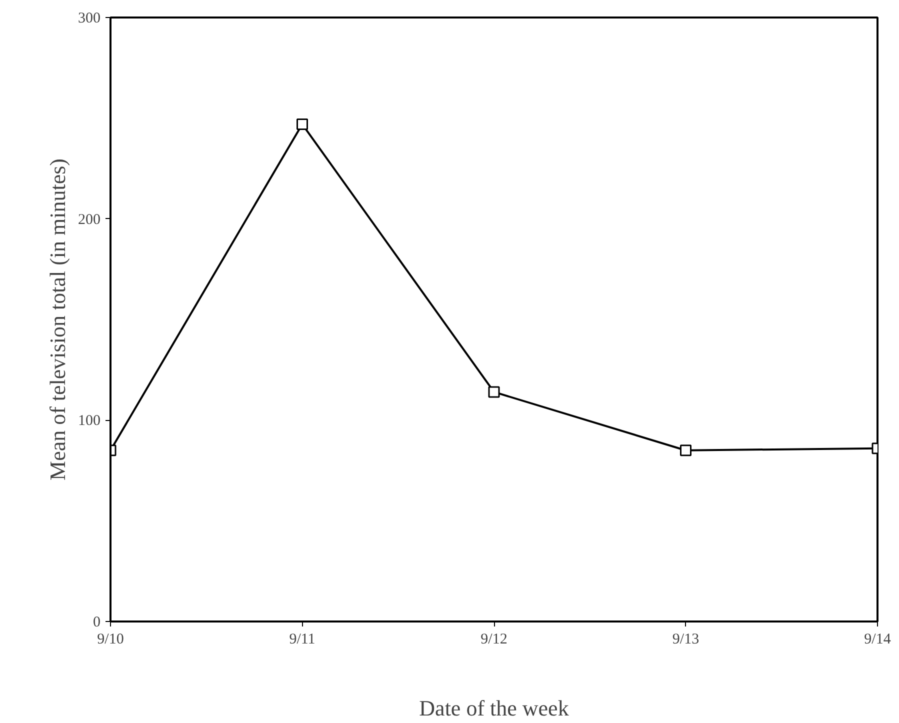 The image size is (899, 723). I want to click on x-tick-label: 9/12, so click(494, 640).